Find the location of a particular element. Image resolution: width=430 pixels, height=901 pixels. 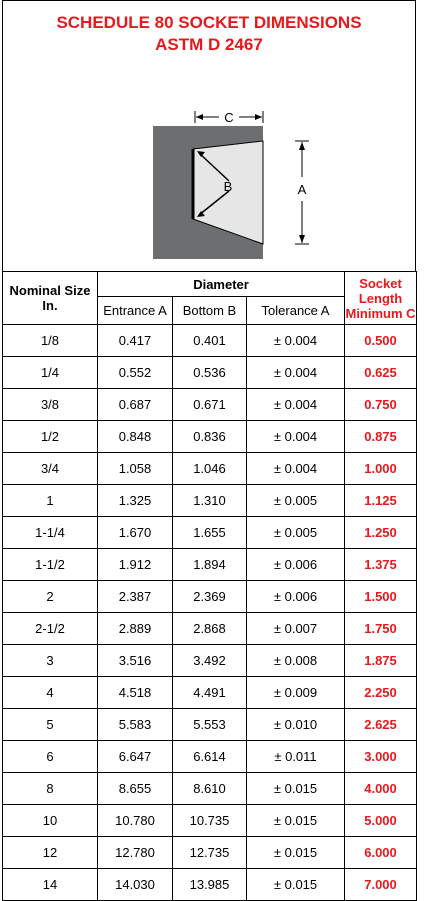

cell: 1/8 is located at coordinates (50, 340).